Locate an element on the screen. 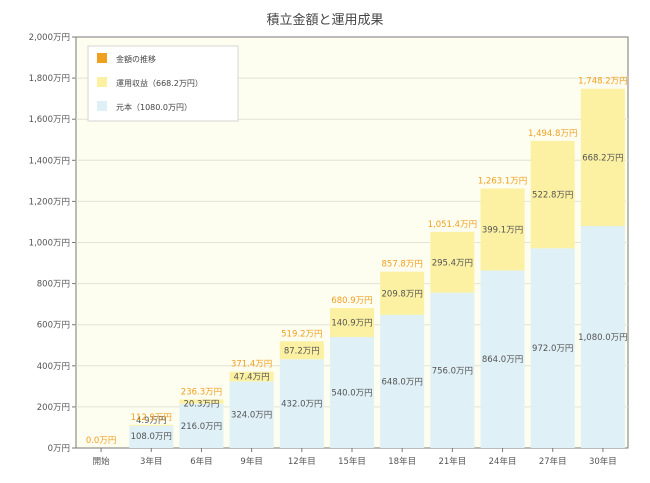  data-label-principal: 216.0万円 is located at coordinates (201, 427).